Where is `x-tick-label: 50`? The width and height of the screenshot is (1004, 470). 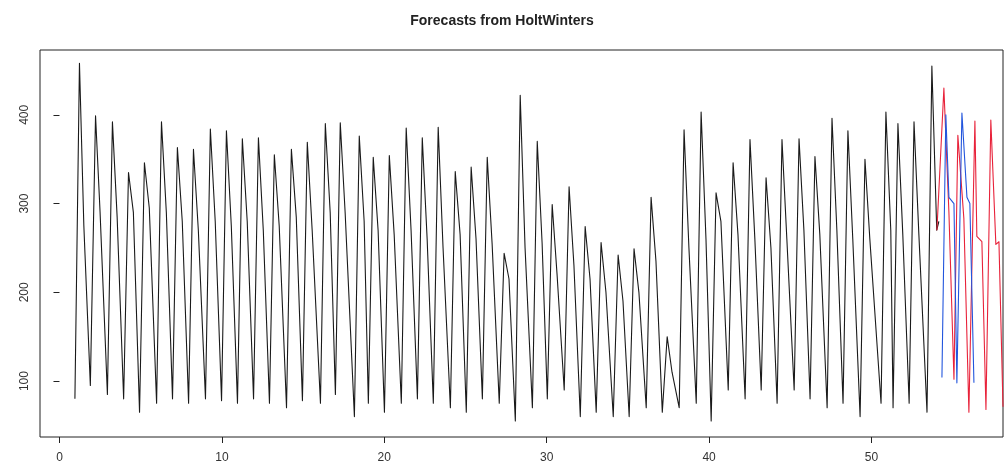 x-tick-label: 50 is located at coordinates (871, 457).